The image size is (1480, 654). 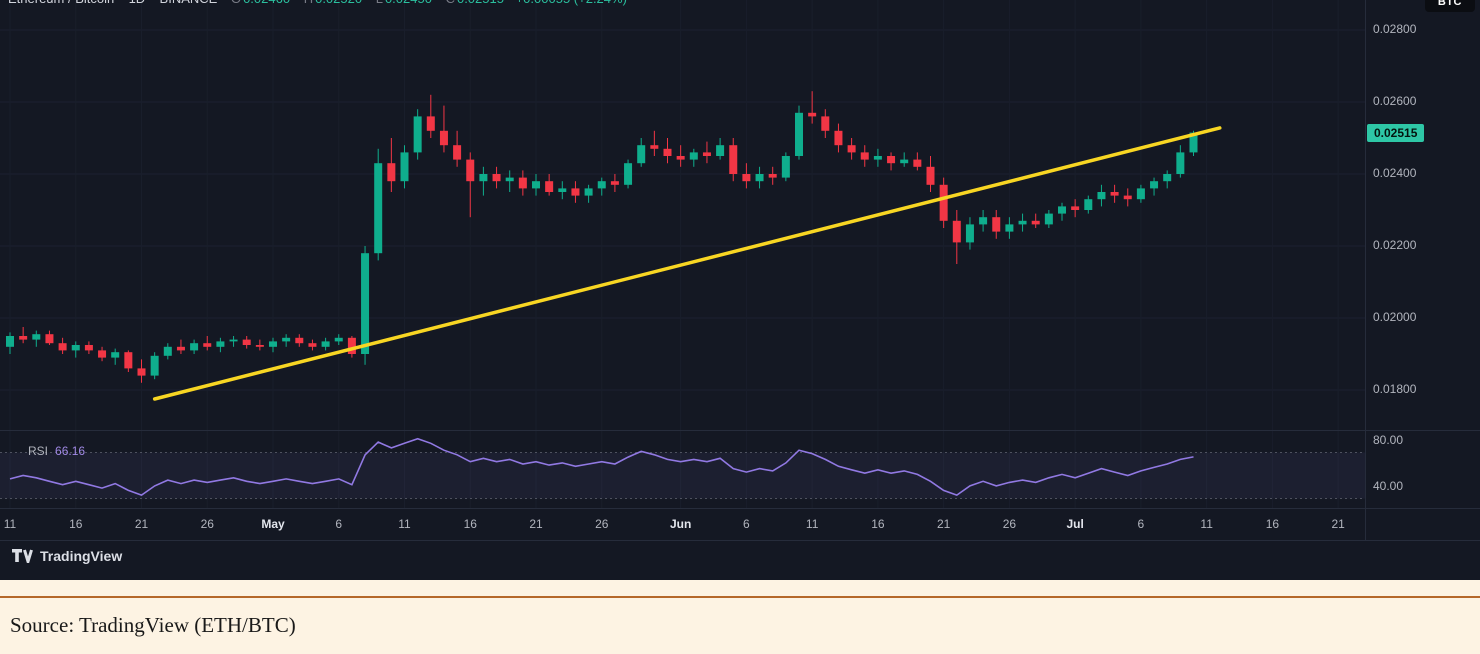 I want to click on rsi-label: RSI, so click(x=38, y=451).